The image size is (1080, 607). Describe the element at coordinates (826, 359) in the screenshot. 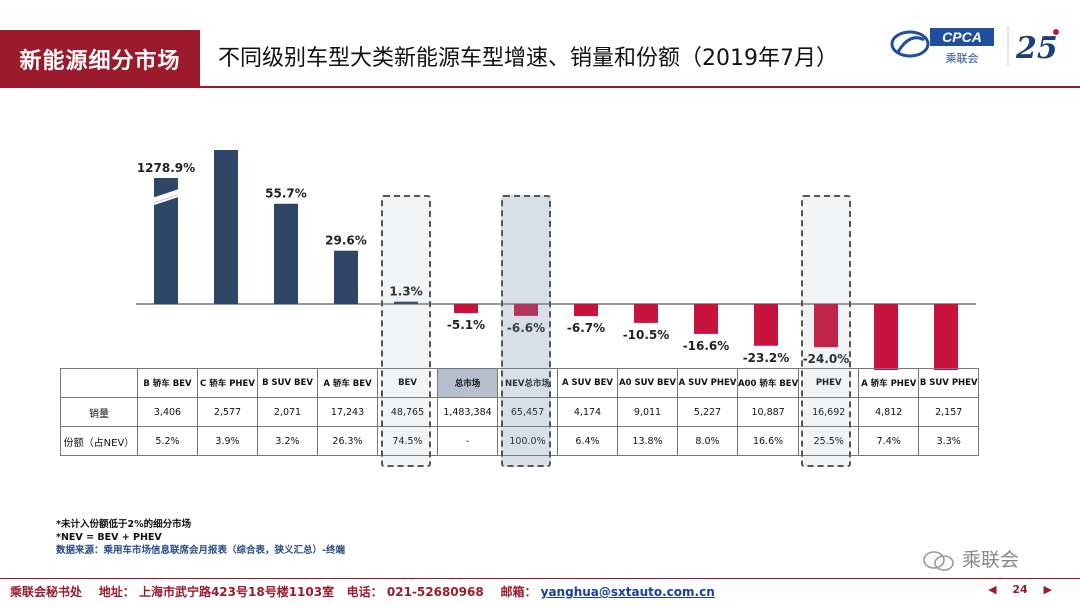

I see `data-label: -24.0%` at that location.